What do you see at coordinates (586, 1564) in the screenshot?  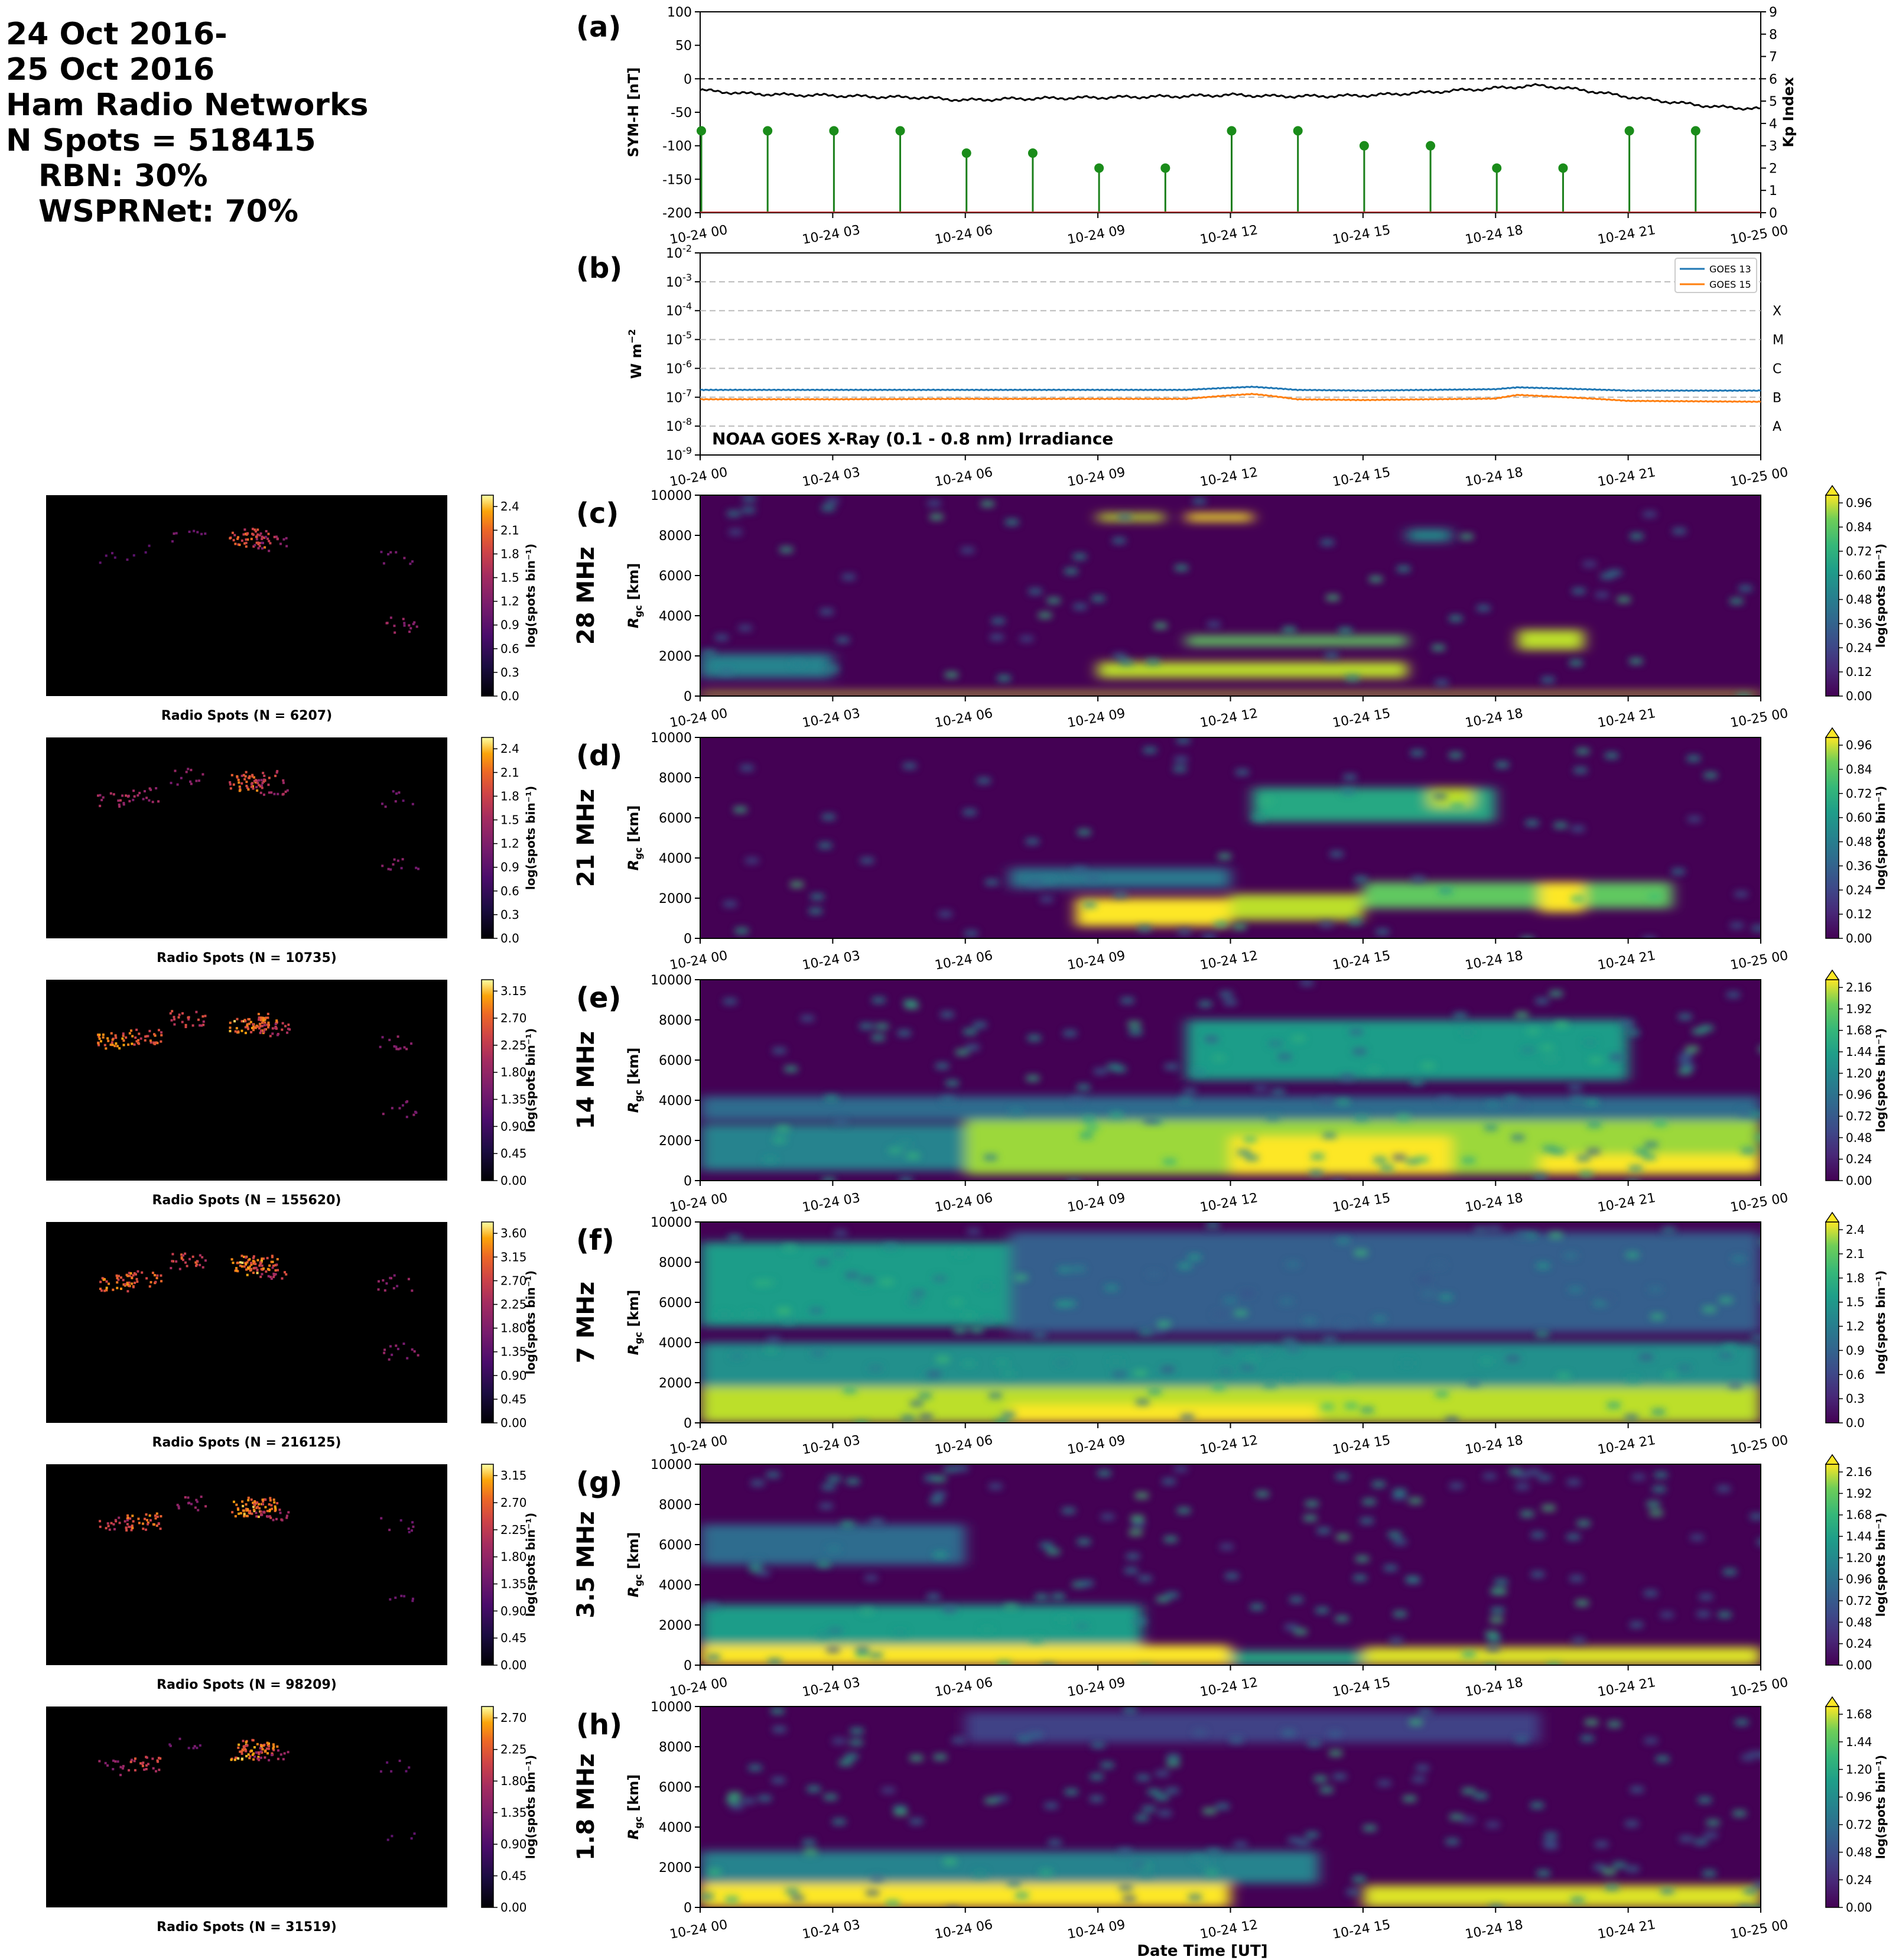 I see `band-label: 3.5 MHz` at bounding box center [586, 1564].